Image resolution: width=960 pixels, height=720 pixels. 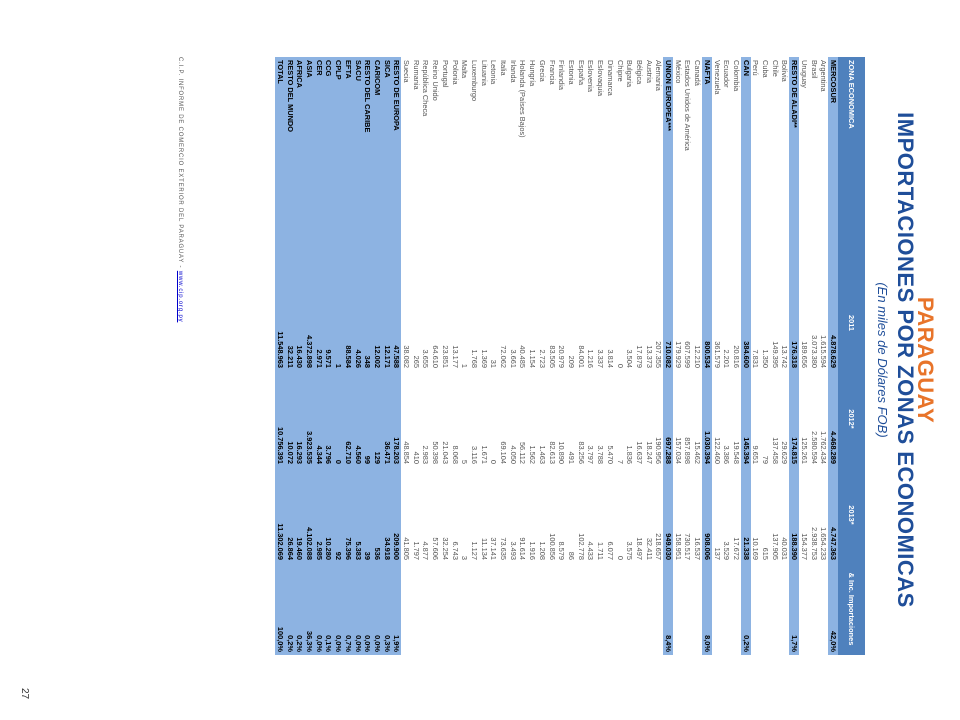 I want to click on value-cell-2013: 137, so click(x=716, y=515).